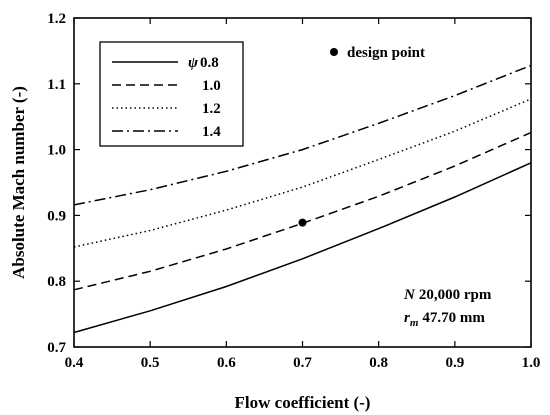 The image size is (550, 415). What do you see at coordinates (531, 363) in the screenshot?
I see `x-tick-label: 1.0` at bounding box center [531, 363].